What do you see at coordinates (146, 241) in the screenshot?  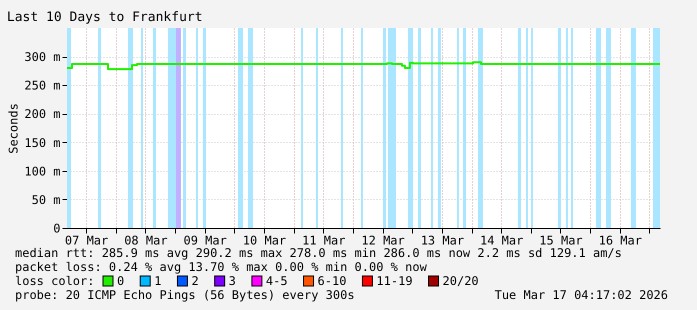 I see `x-tick-label: 08 Mar` at bounding box center [146, 241].